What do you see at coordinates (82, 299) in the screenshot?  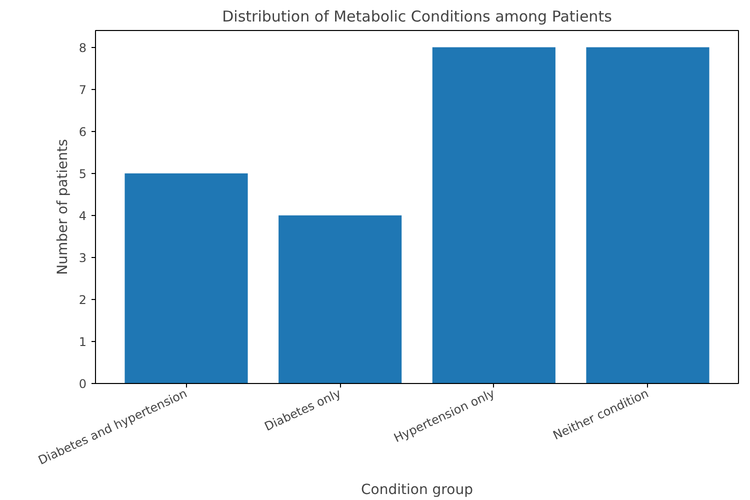 I see `y-tick-label: 2` at bounding box center [82, 299].